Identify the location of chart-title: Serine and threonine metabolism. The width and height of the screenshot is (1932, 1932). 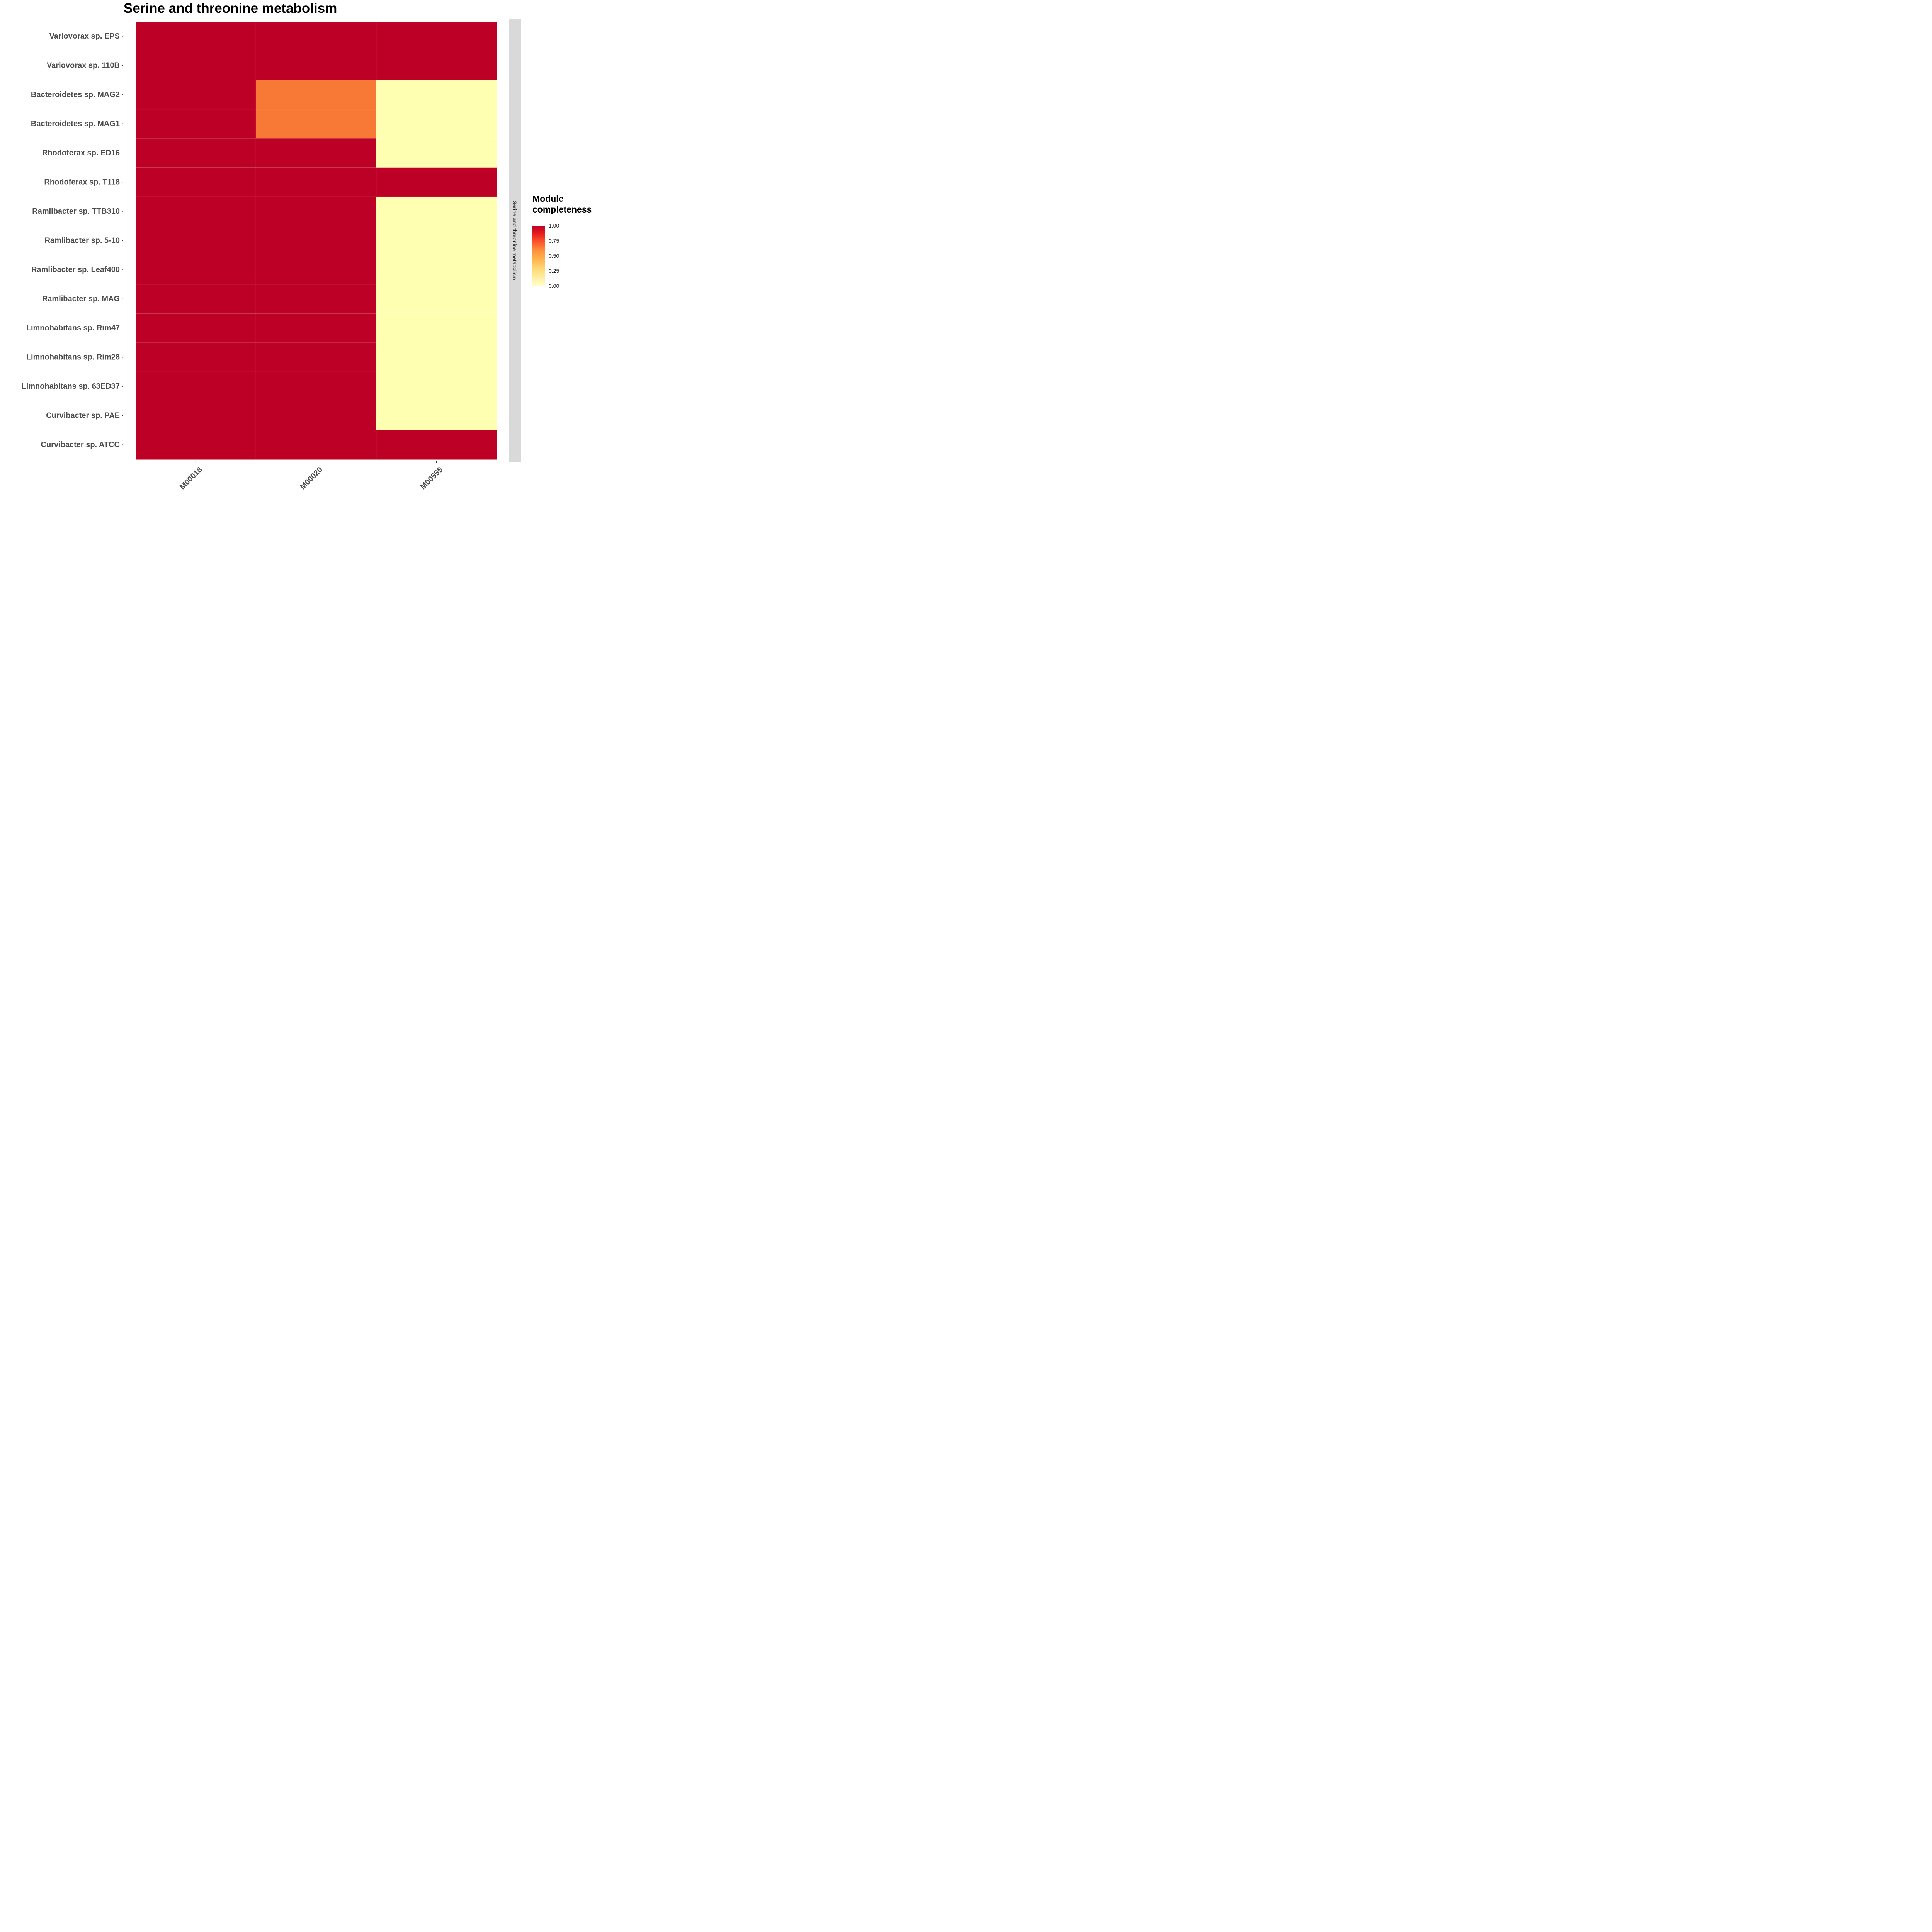
(230, 8).